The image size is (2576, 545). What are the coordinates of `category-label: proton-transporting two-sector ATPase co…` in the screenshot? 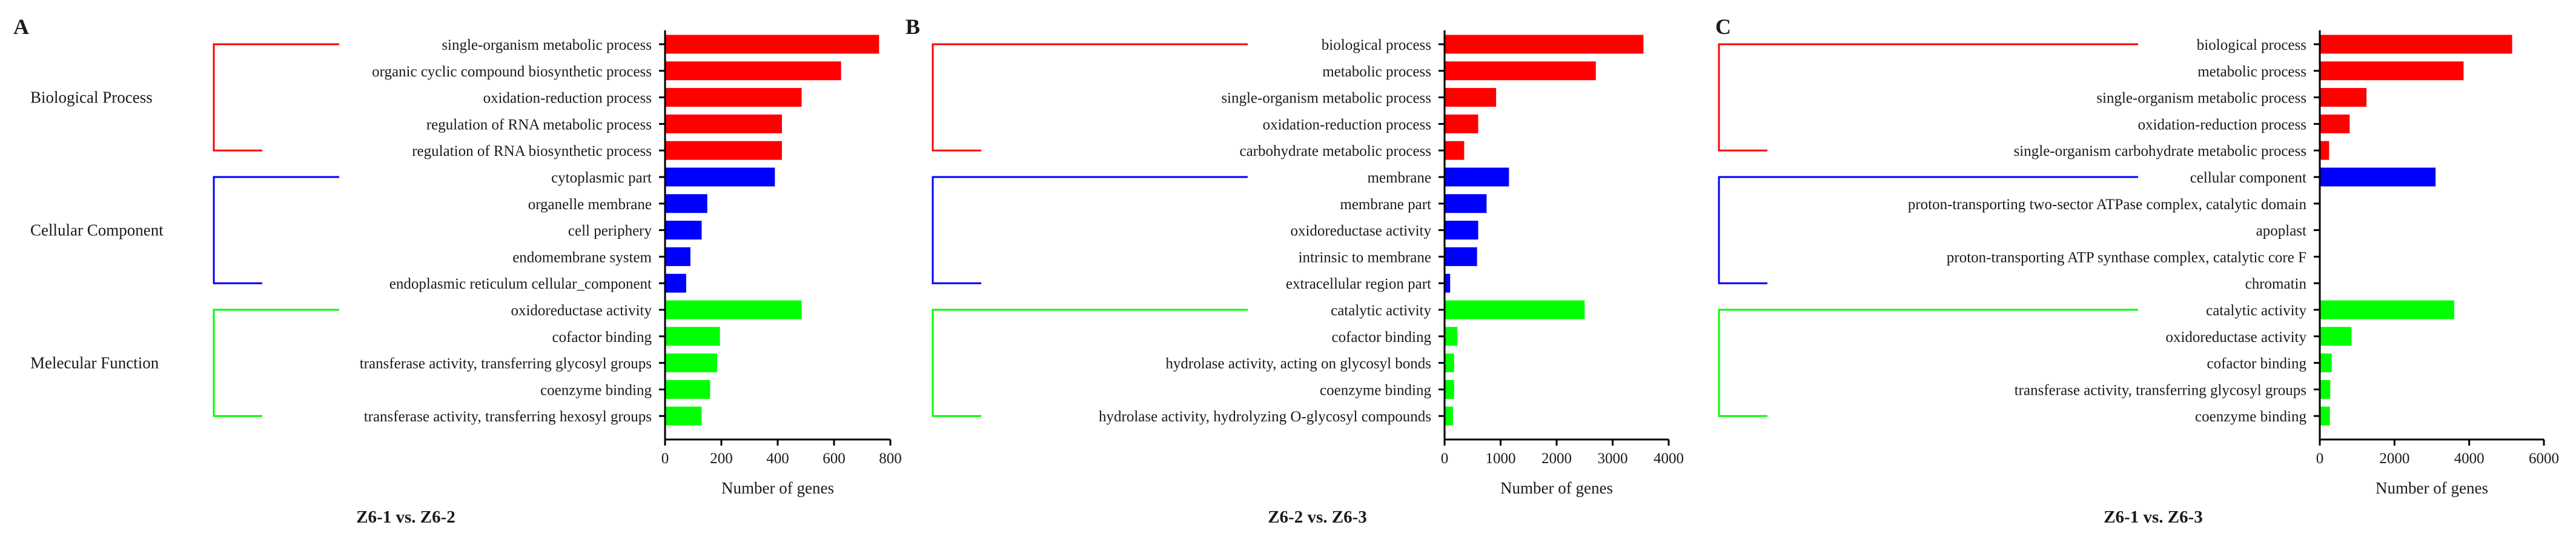 It's located at (2107, 205).